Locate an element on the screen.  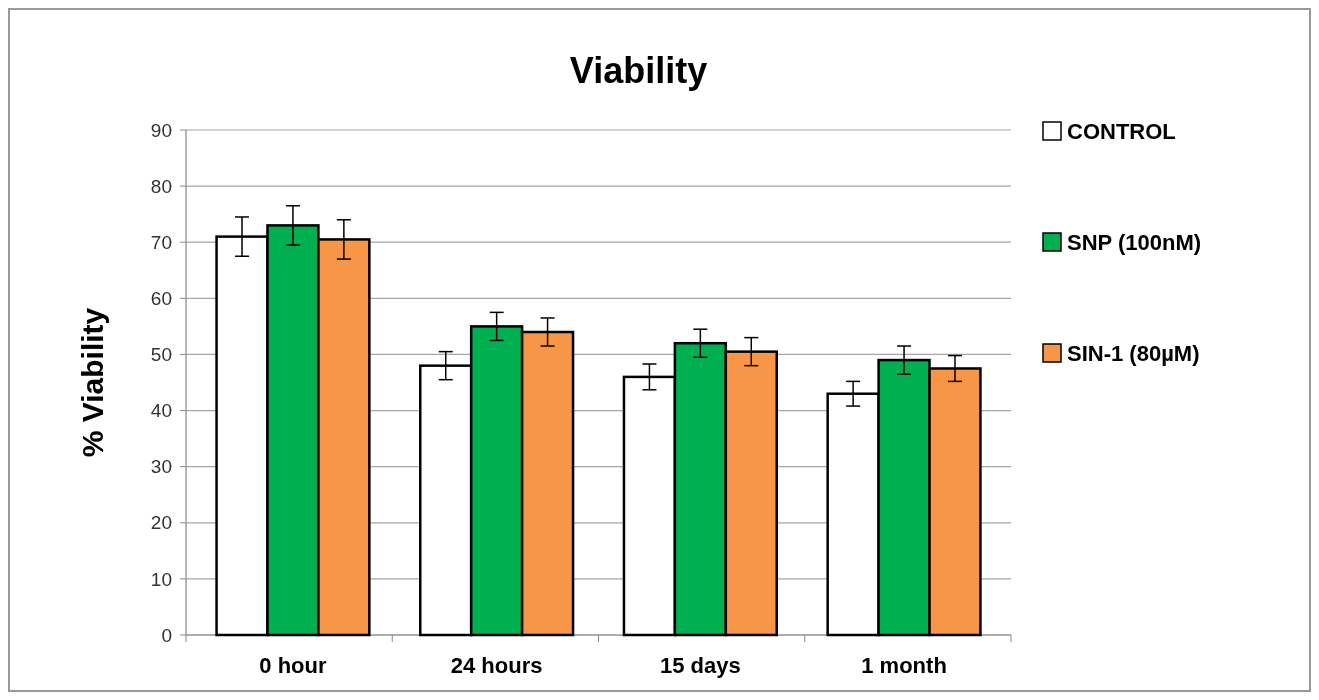
x-tick-label: 24 hours is located at coordinates (496, 665).